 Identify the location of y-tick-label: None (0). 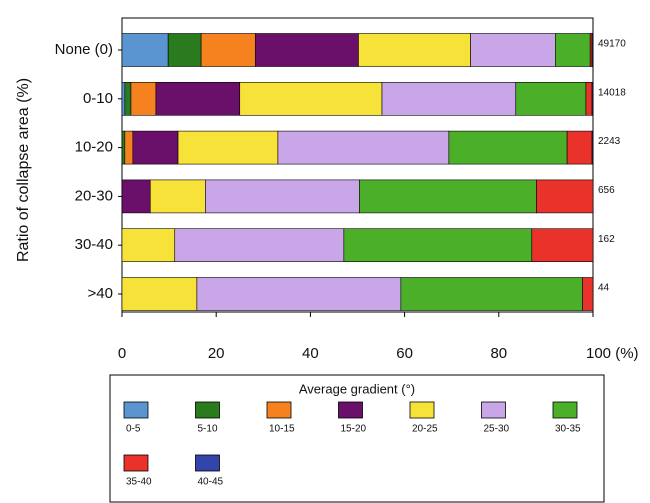
(84, 49).